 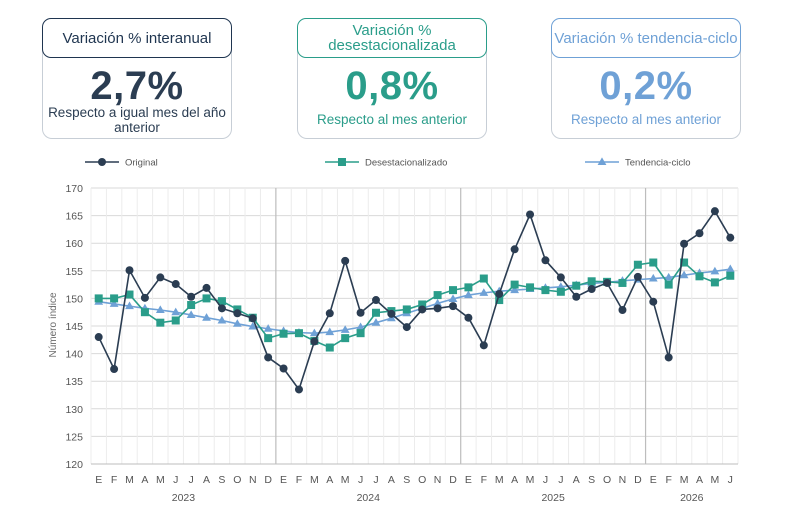 What do you see at coordinates (637, 163) in the screenshot?
I see `legend-item: Tendencia-ciclo` at bounding box center [637, 163].